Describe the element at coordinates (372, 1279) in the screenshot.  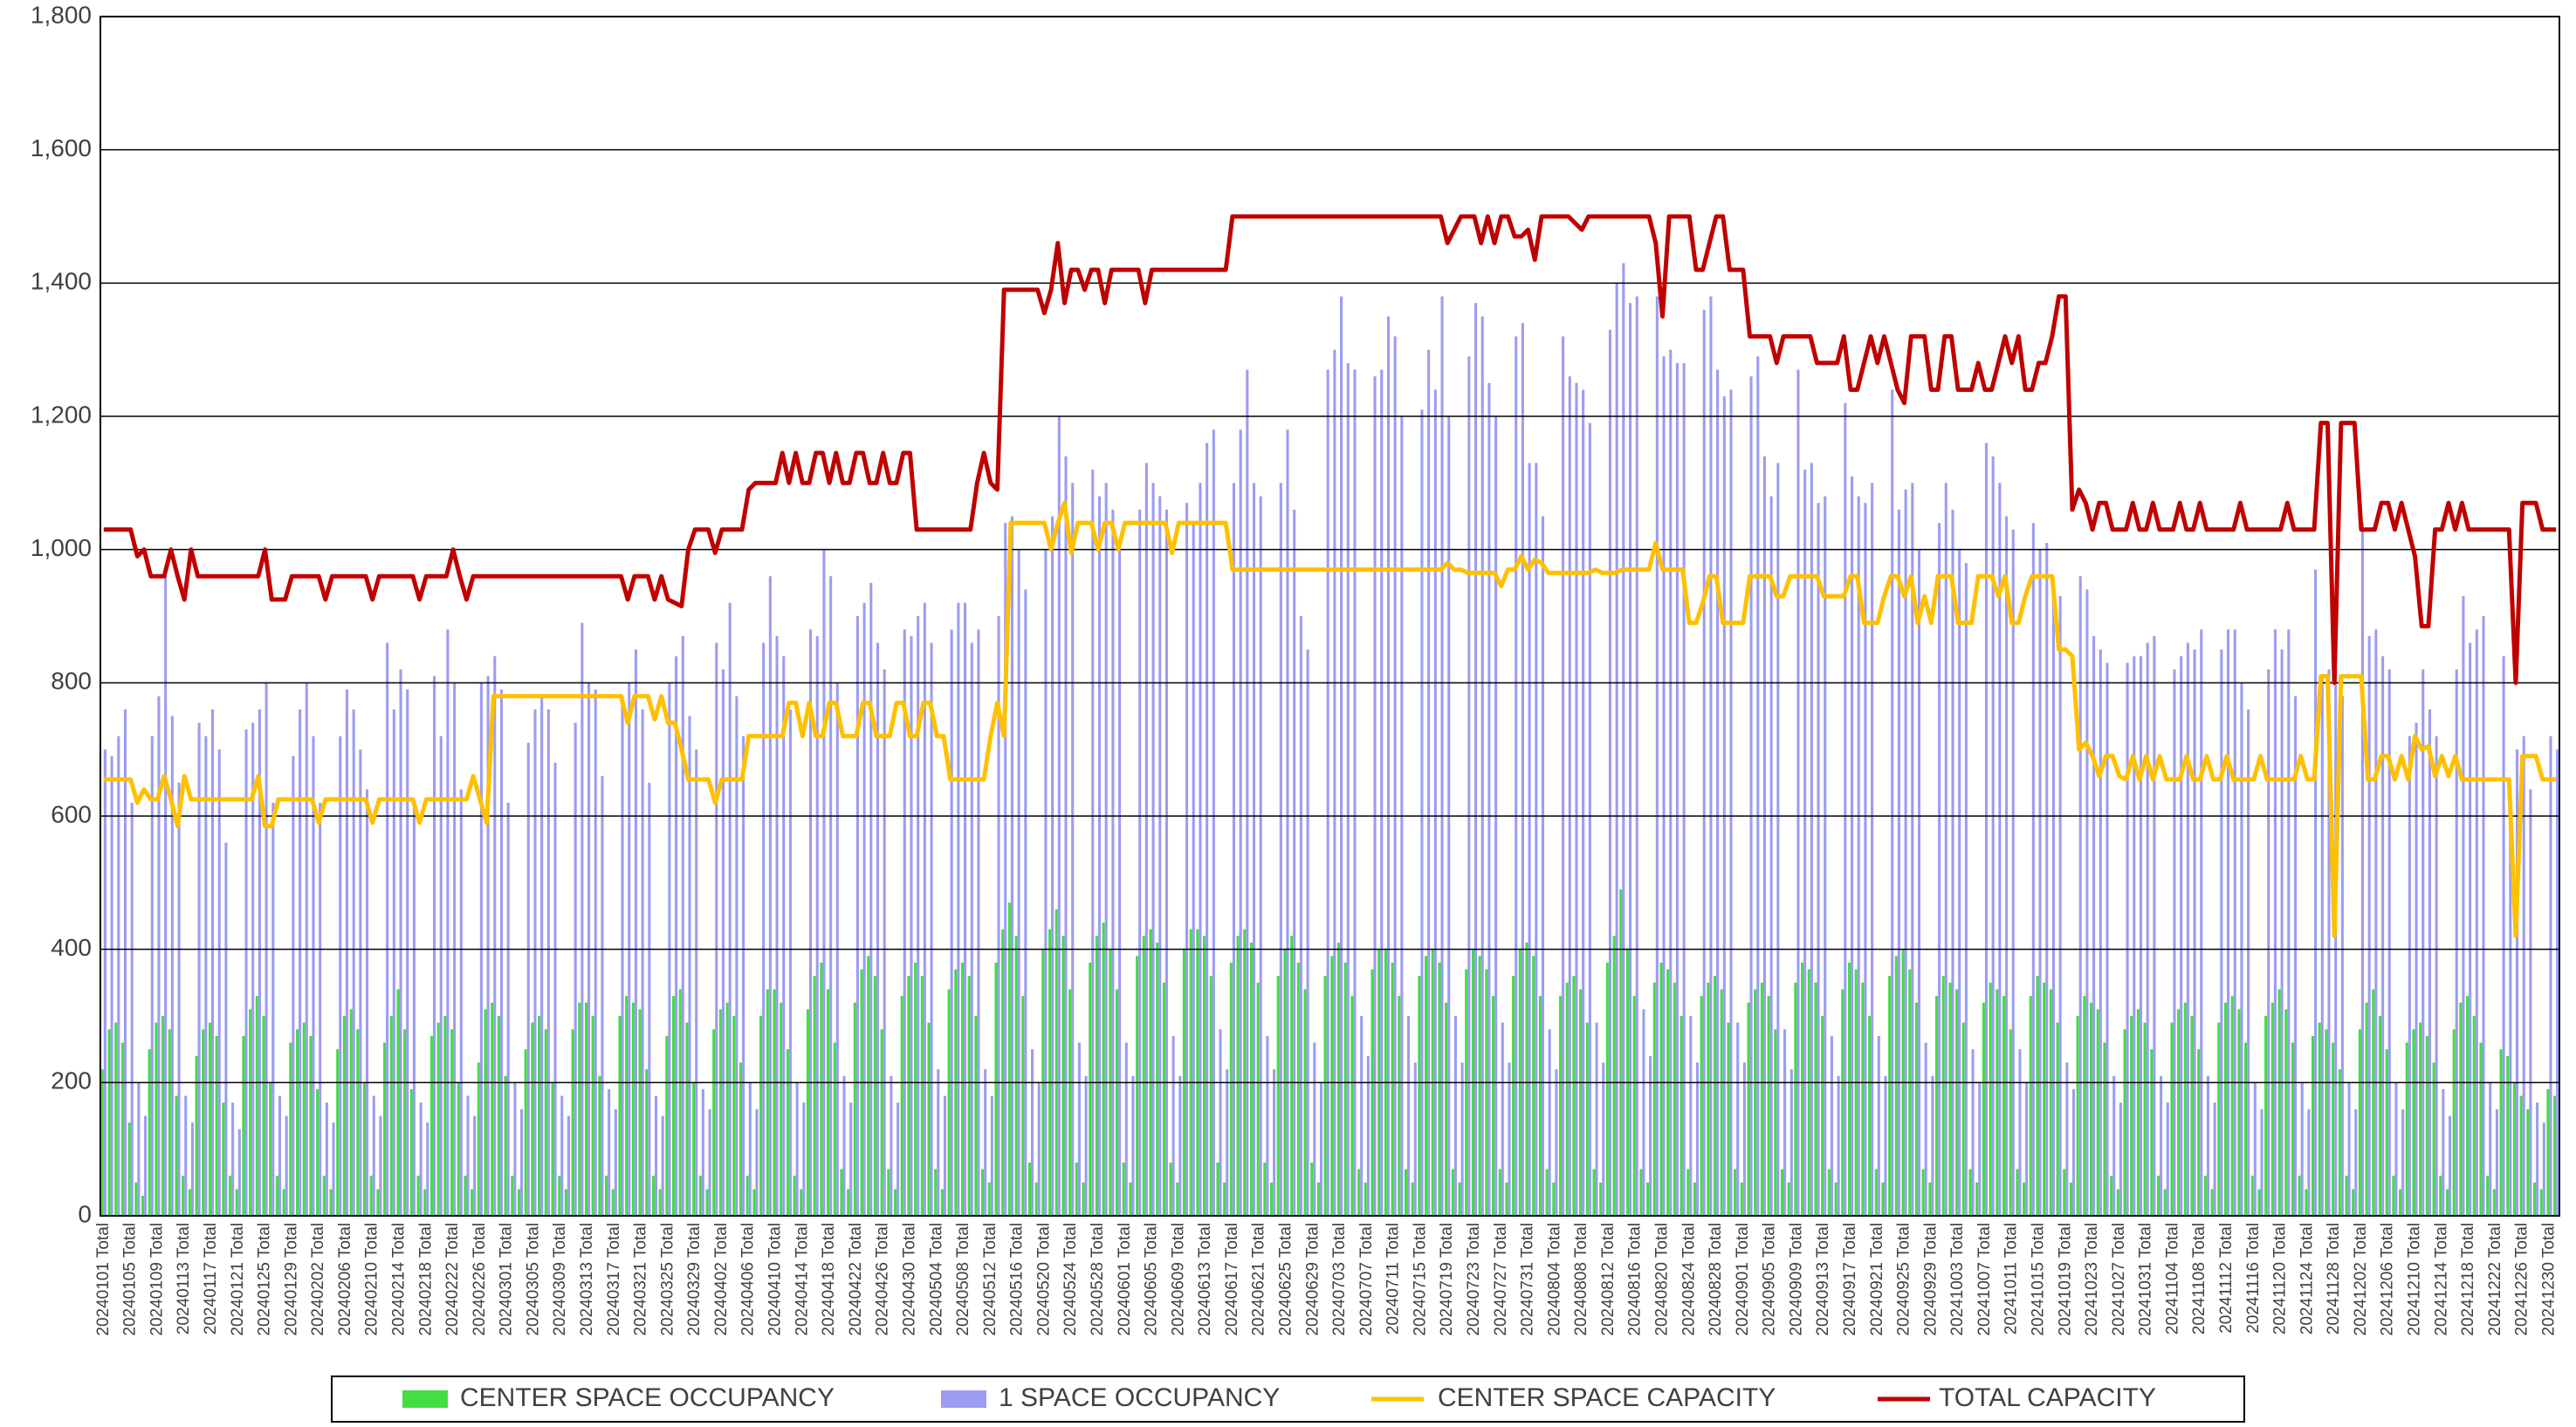
I see `x-tick-label: 20240210 Total` at that location.